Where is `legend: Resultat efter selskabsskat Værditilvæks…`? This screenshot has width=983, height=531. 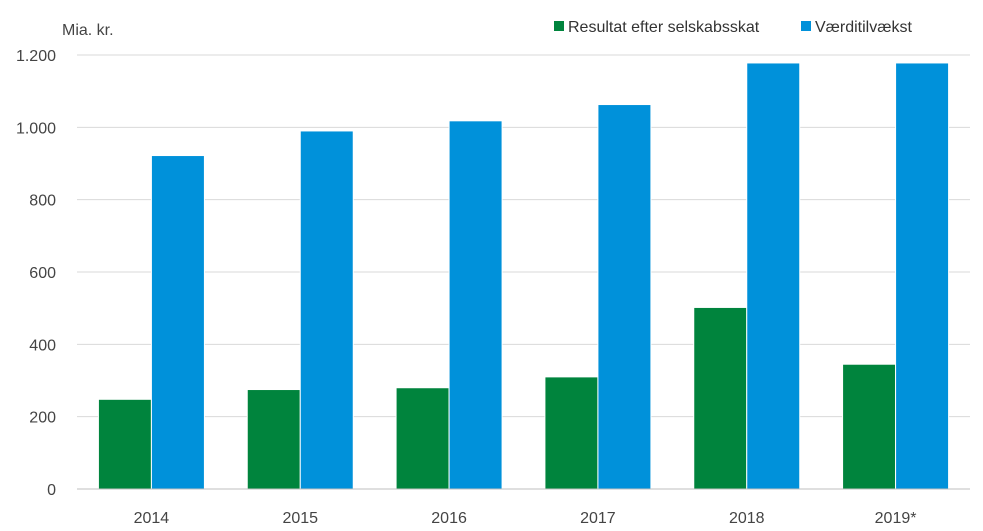
legend: Resultat efter selskabsskat Værditilvæks… is located at coordinates (733, 27).